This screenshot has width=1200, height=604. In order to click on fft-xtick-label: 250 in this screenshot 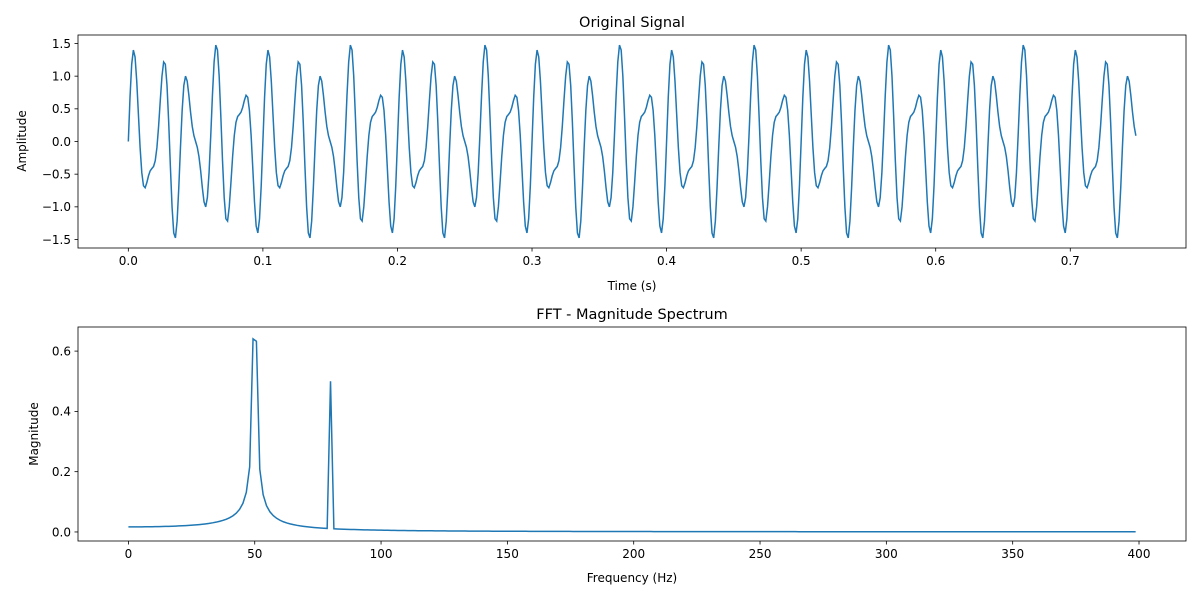, I will do `click(760, 554)`.